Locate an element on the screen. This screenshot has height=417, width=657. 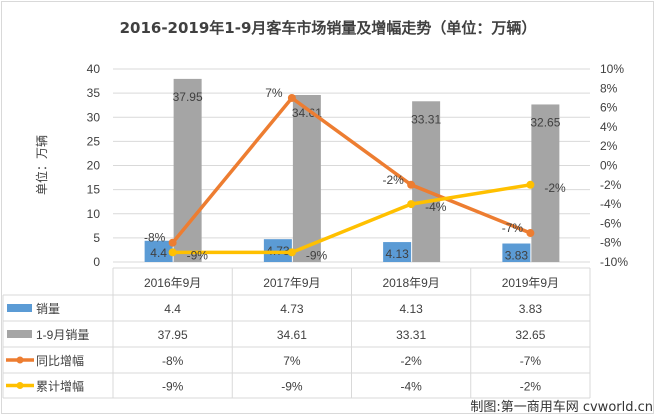
chart-title: 2016-2019年1-9月客车市场销量及增幅走势（单位：万辆） is located at coordinates (328, 28).